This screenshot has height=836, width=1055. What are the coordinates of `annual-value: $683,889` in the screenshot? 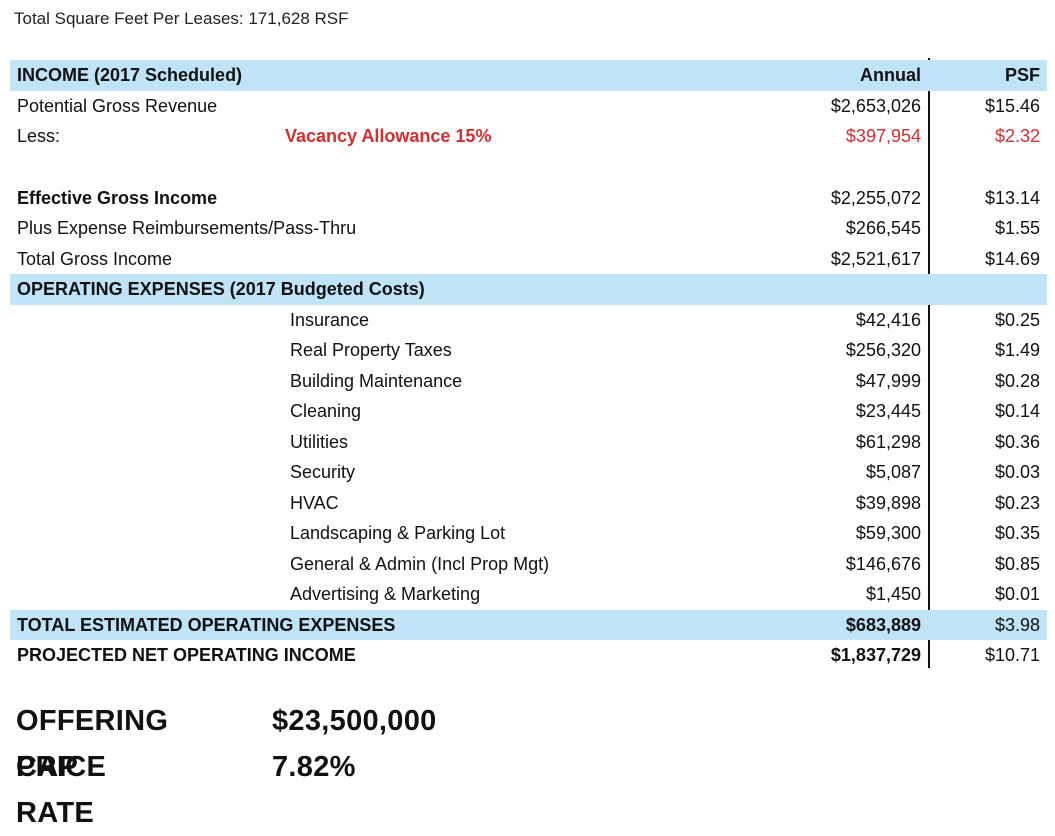 It's located at (883, 624).